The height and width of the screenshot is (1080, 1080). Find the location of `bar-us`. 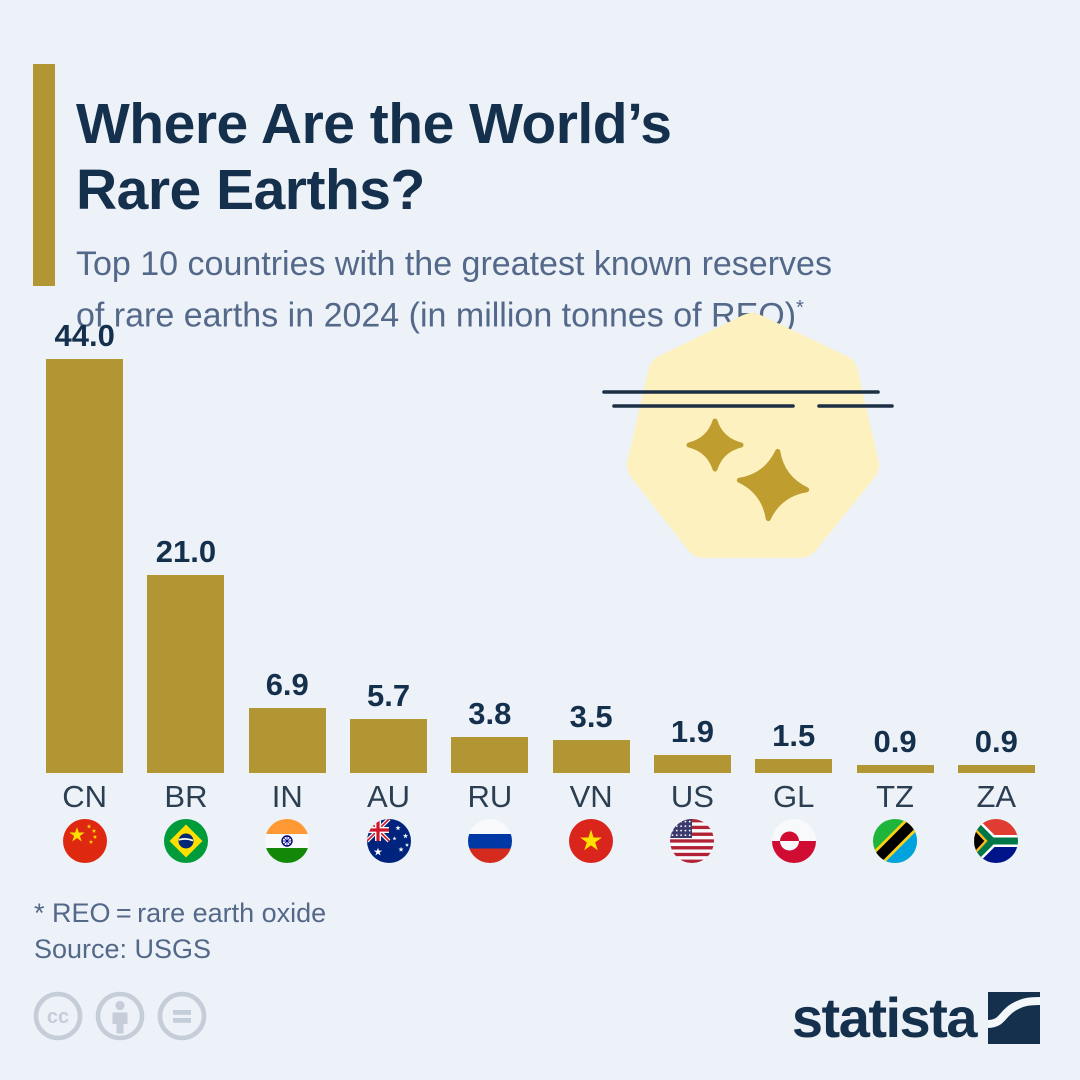

bar-us is located at coordinates (692, 764).